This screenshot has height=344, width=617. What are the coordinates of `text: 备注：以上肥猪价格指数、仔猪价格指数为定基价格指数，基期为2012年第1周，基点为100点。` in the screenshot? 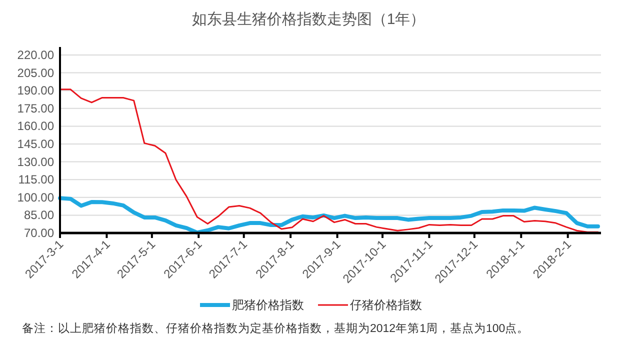 It's located at (276, 328).